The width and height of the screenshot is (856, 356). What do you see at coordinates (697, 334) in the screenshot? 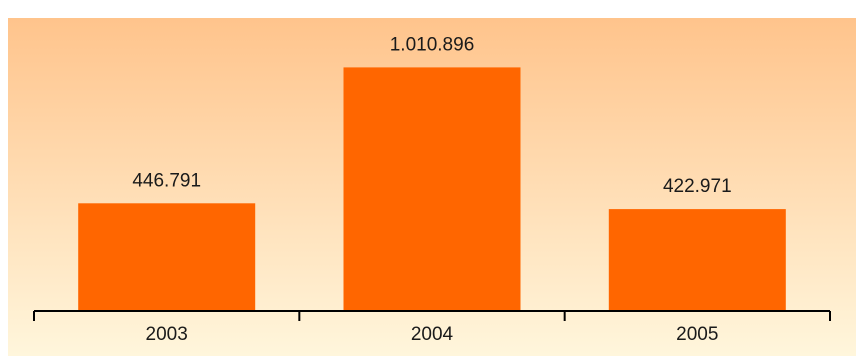
I see `tick-label-2005: 2005` at bounding box center [697, 334].